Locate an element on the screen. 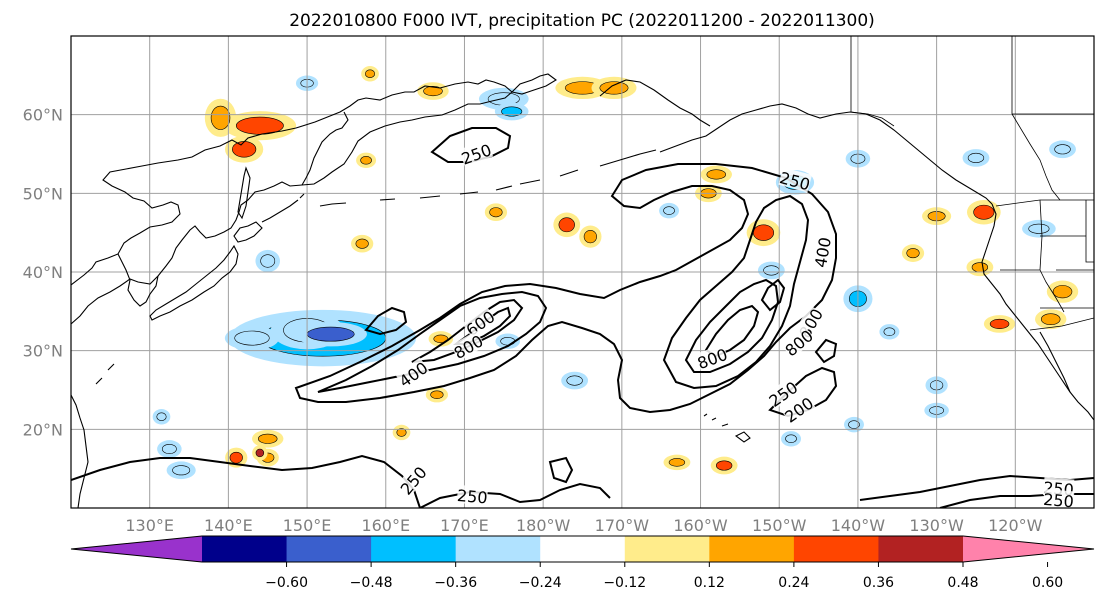 The height and width of the screenshot is (601, 1105). ivt-contour-250-south is located at coordinates (246, 481).